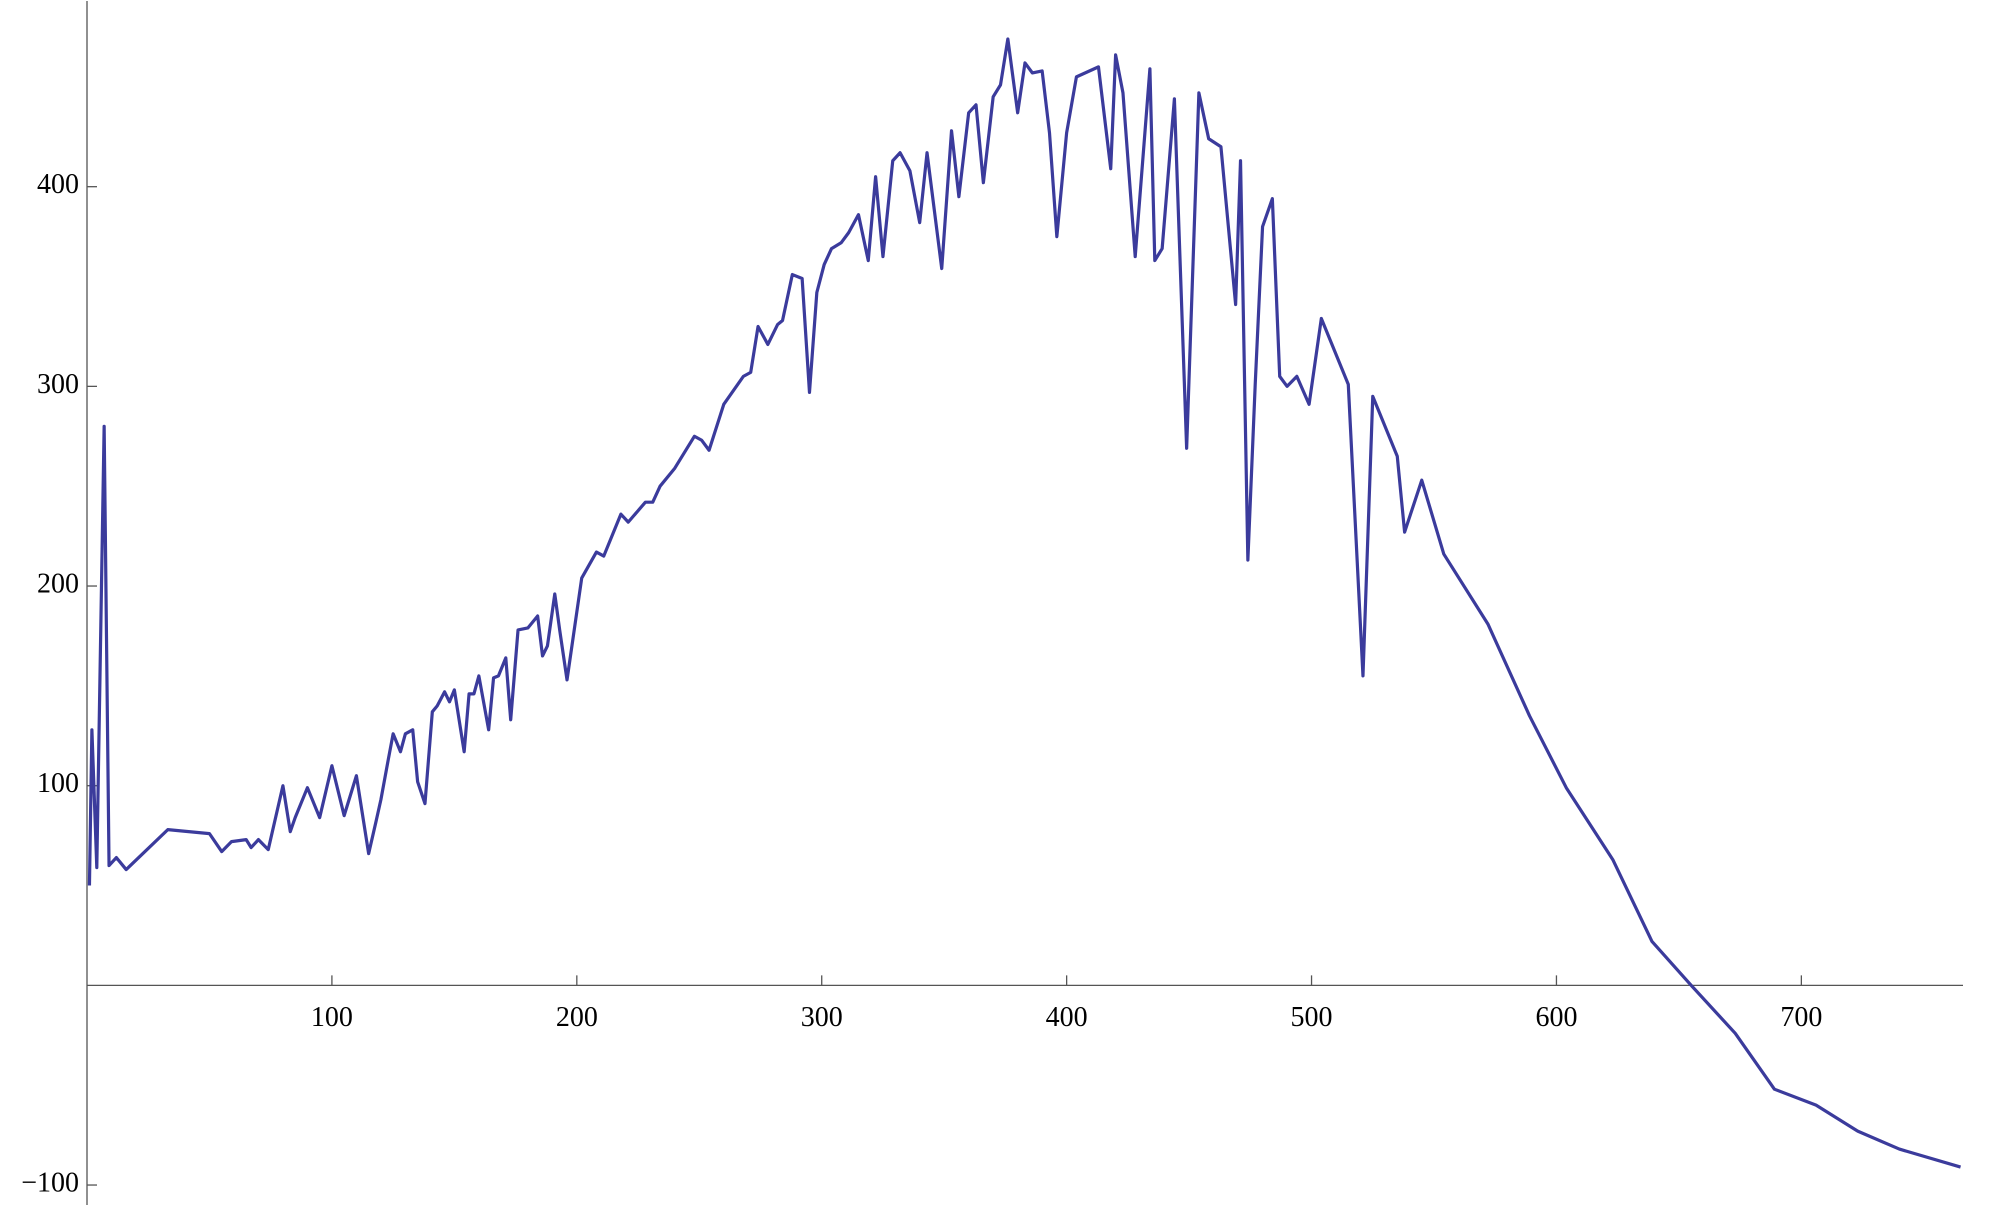  Describe the element at coordinates (1556, 1017) in the screenshot. I see `x-tick-label: 600` at that location.